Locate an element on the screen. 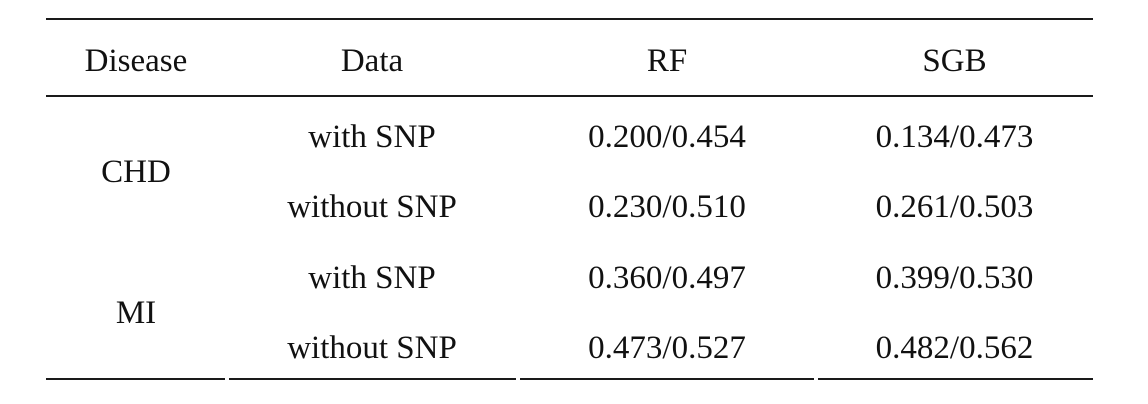 The image size is (1148, 404). sgb-cell: 0.399/0.530 is located at coordinates (954, 278).